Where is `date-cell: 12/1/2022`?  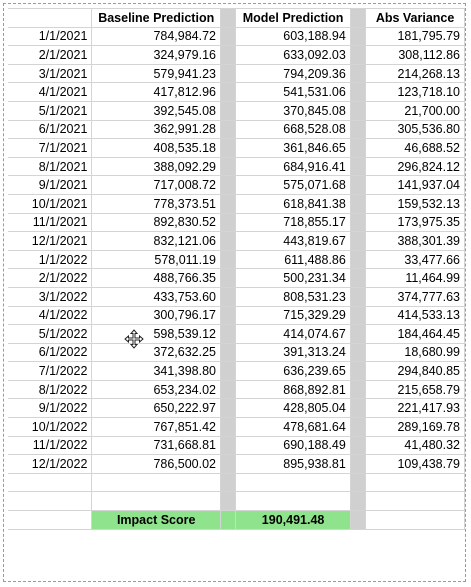
date-cell: 12/1/2022 is located at coordinates (50, 464).